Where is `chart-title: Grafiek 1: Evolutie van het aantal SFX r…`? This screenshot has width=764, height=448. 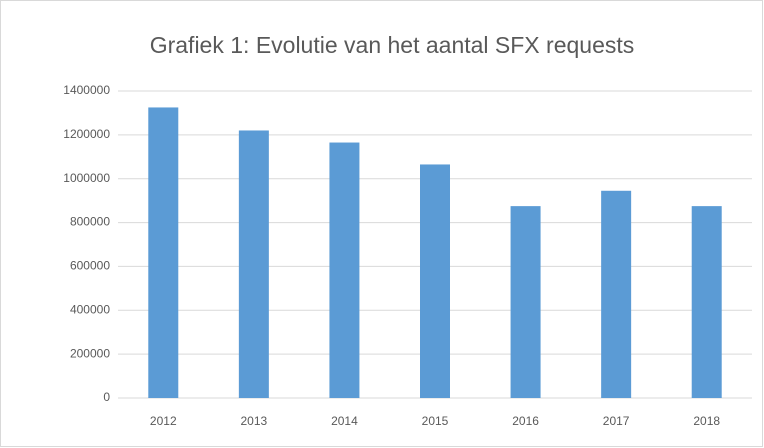 chart-title: Grafiek 1: Evolutie van het aantal SFX r… is located at coordinates (392, 45).